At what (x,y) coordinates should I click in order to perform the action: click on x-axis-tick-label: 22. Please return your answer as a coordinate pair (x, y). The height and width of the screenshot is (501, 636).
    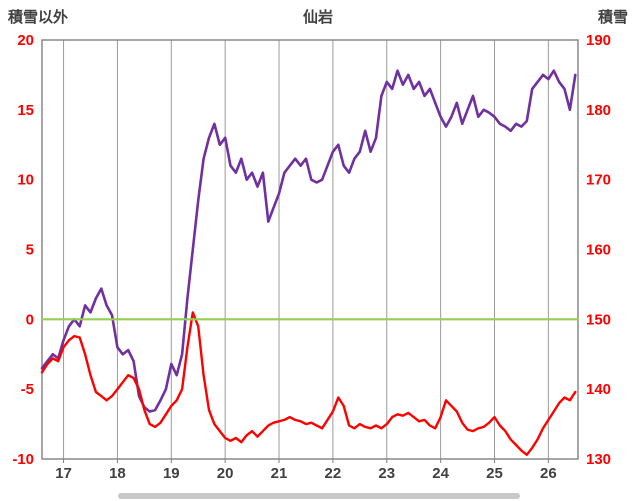
    Looking at the image, I should click on (333, 473).